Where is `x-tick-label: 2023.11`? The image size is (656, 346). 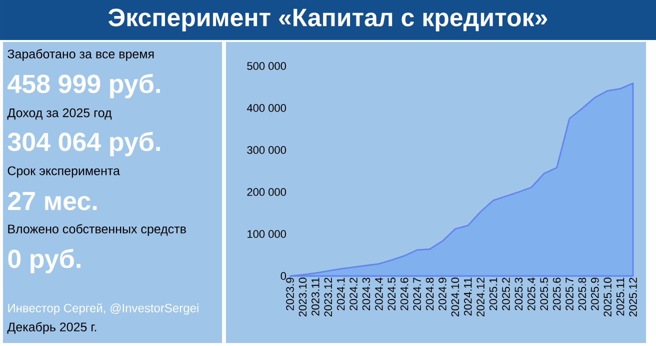
x-tick-label: 2023.11 is located at coordinates (316, 297).